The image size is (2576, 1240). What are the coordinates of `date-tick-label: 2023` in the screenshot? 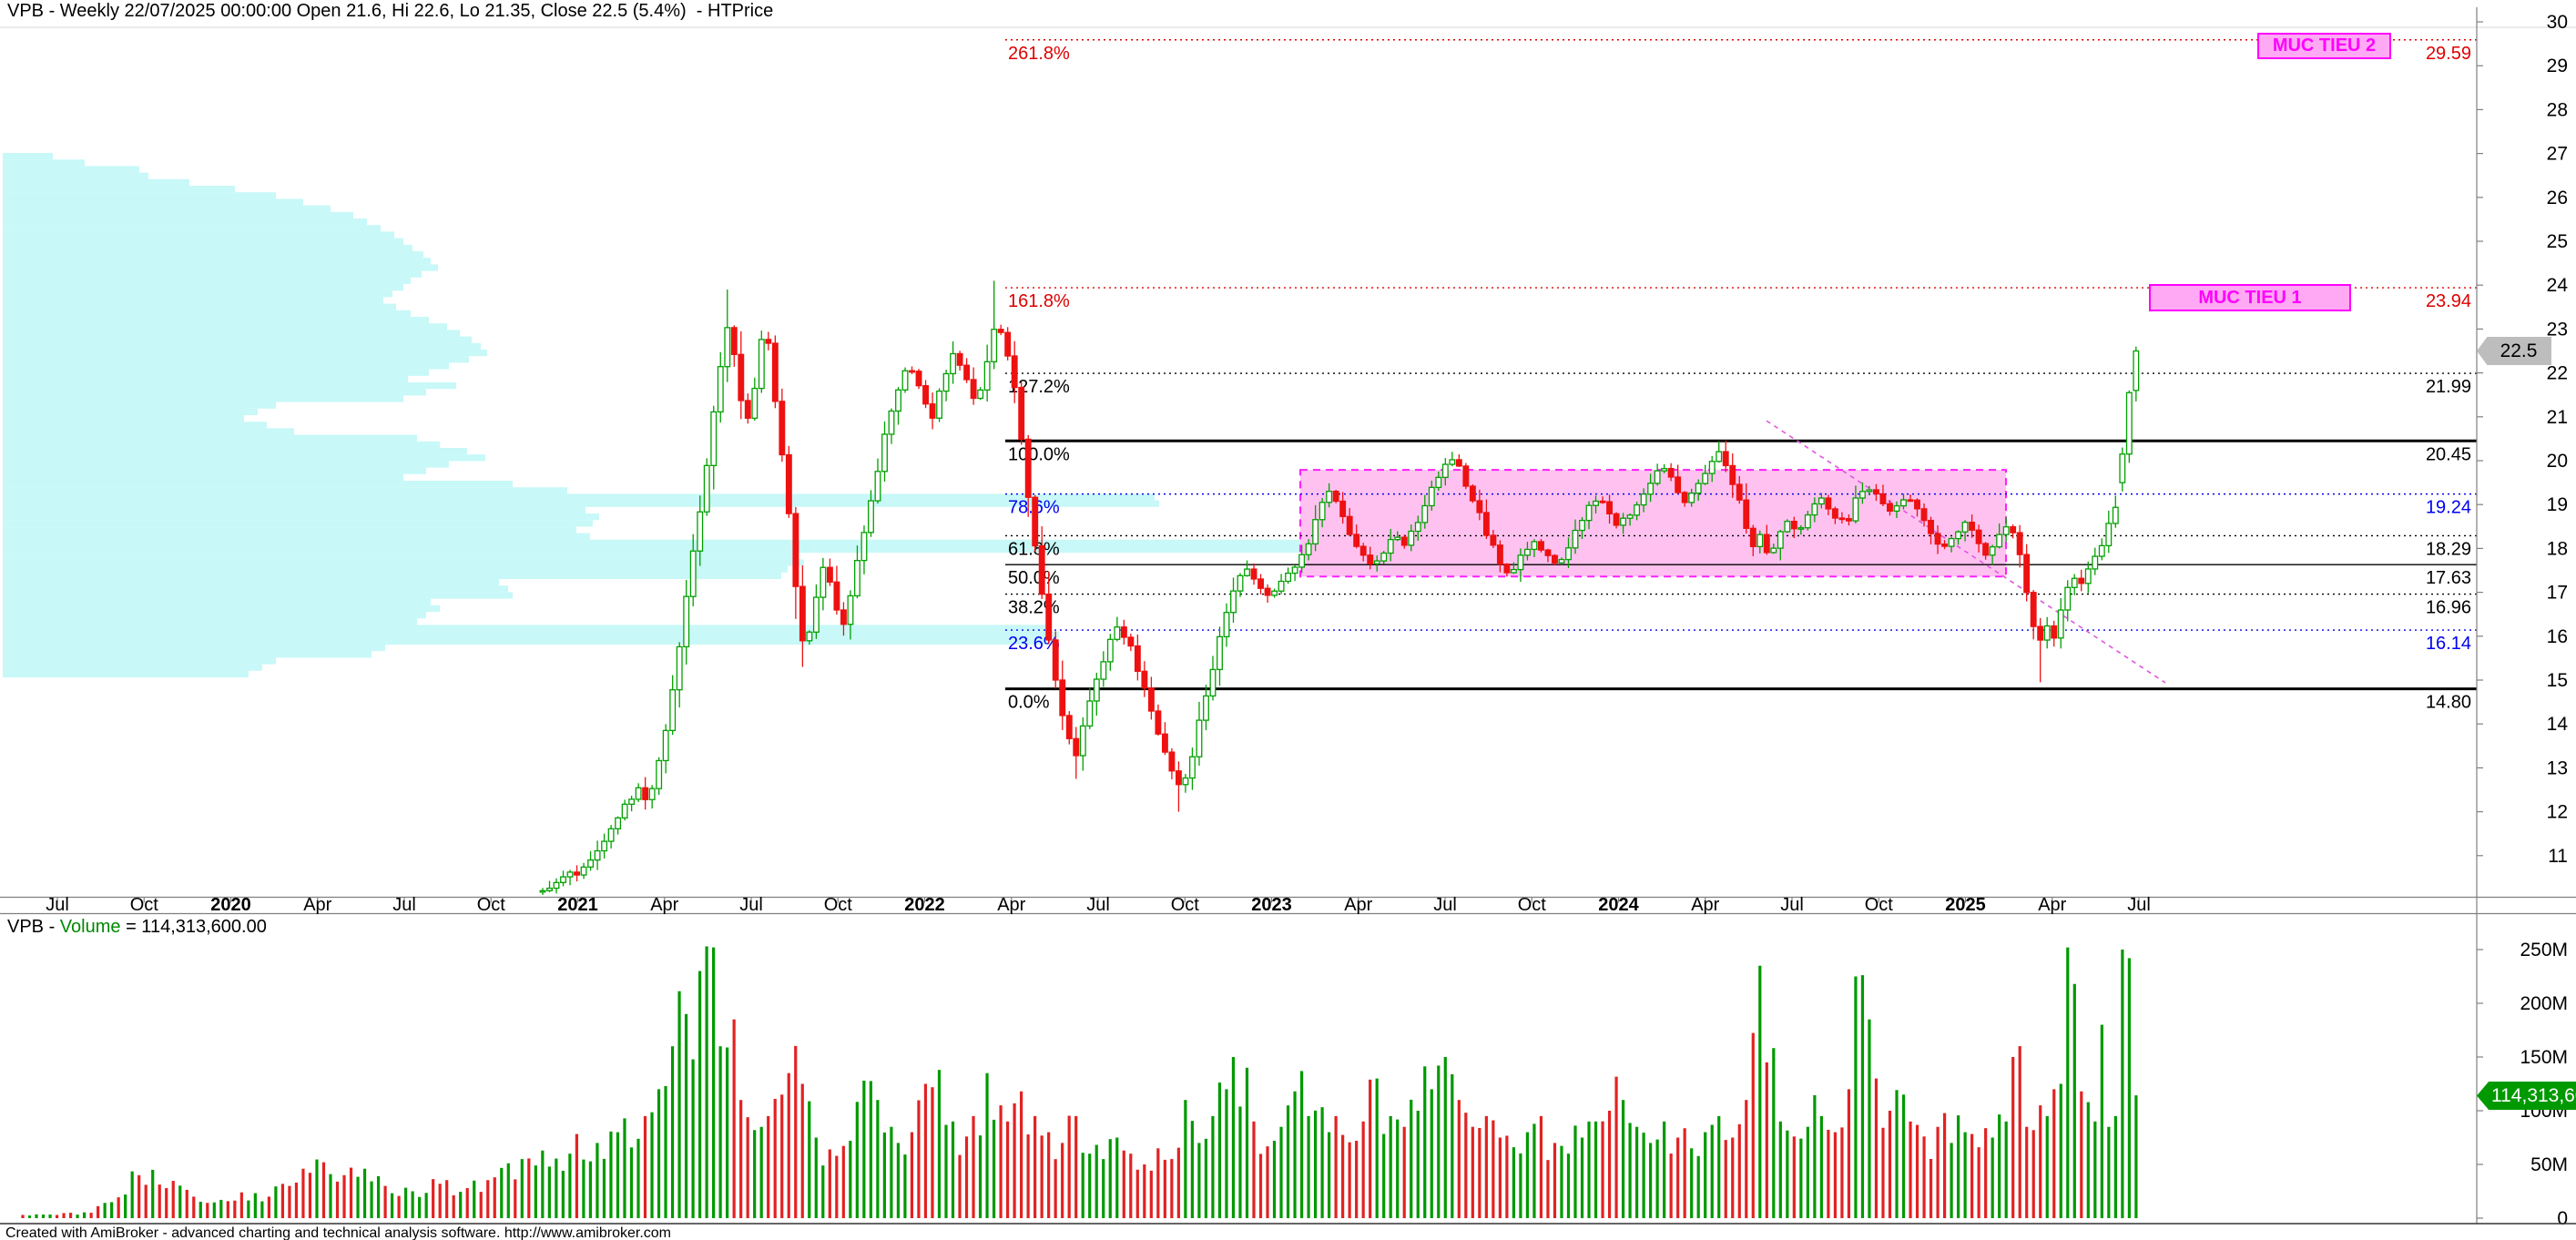 It's located at (1271, 905).